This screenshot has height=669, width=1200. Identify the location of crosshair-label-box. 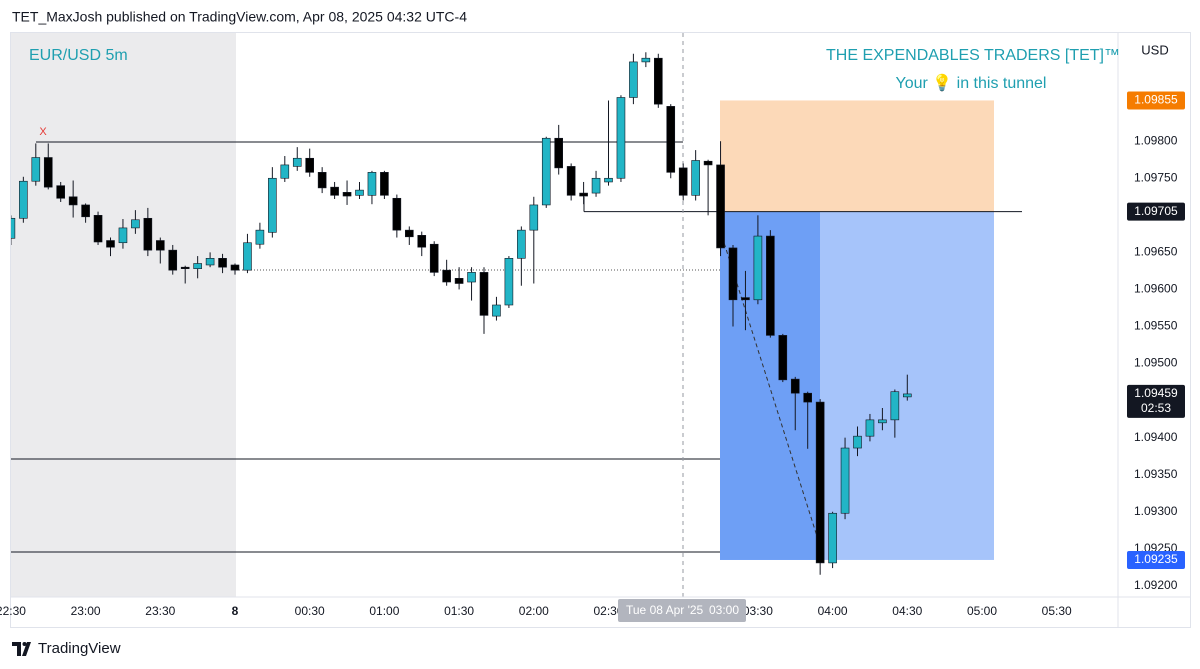
(682, 610).